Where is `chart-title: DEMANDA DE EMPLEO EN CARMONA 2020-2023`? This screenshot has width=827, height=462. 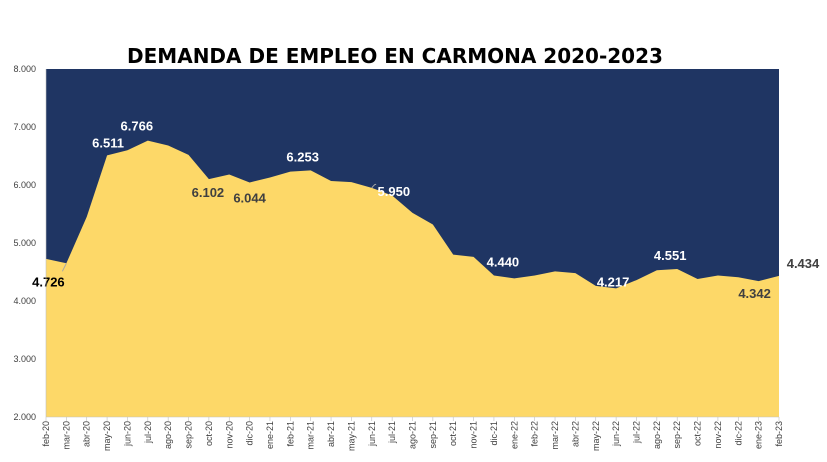
chart-title: DEMANDA DE EMPLEO EN CARMONA 2020-2023 is located at coordinates (395, 56).